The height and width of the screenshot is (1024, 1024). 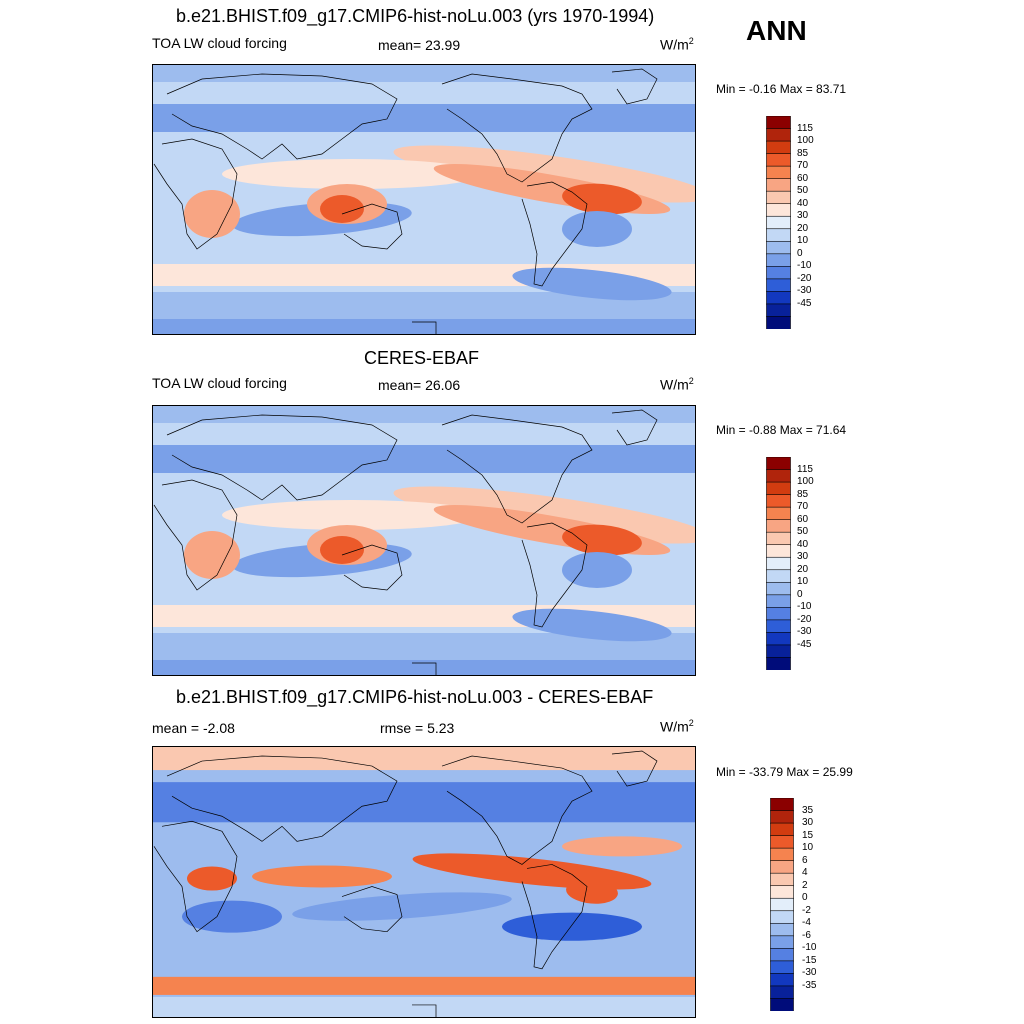 What do you see at coordinates (803, 507) in the screenshot?
I see `colorbar-tick-label: 70` at bounding box center [803, 507].